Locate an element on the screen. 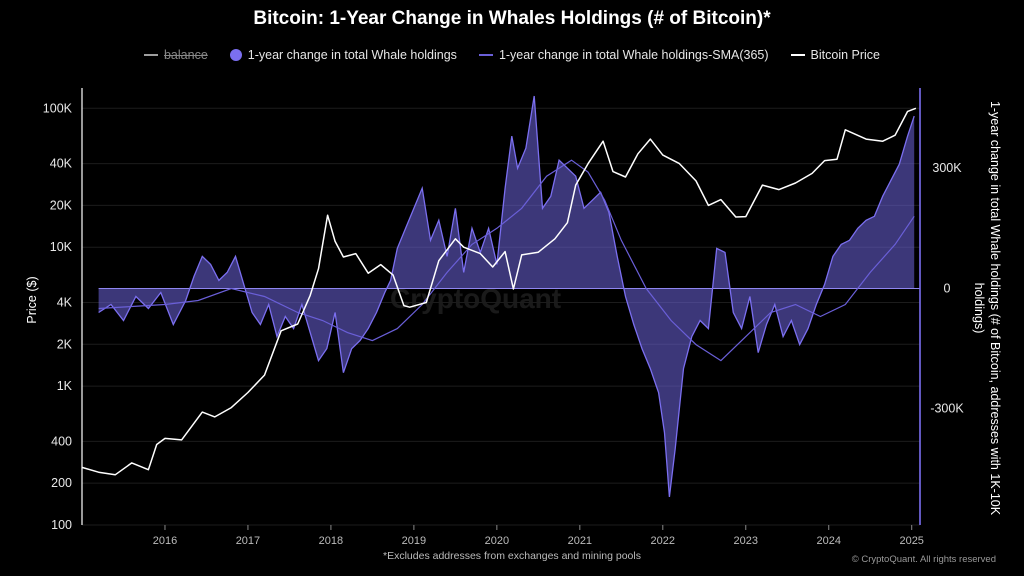  x-tick-label: 2017 is located at coordinates (248, 541).